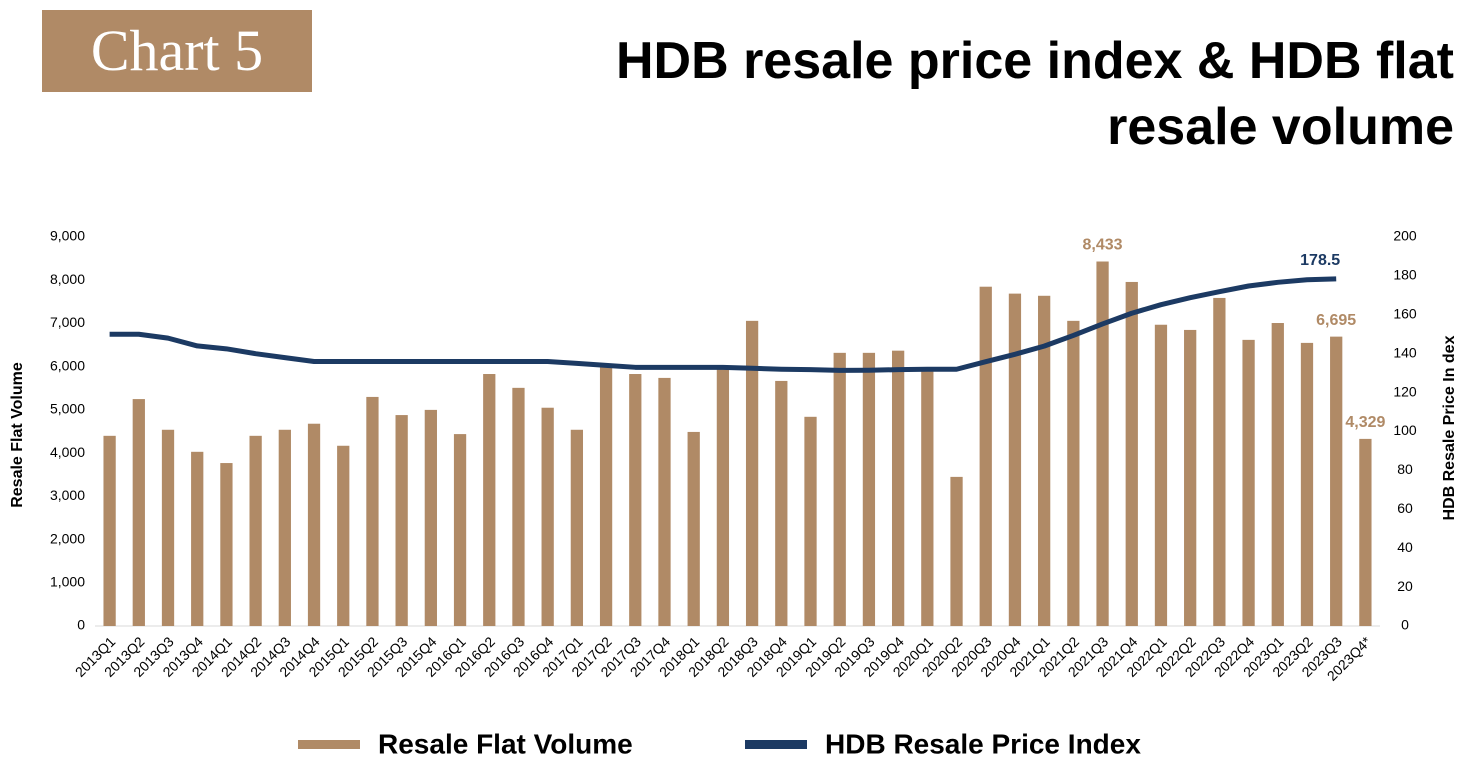  Describe the element at coordinates (505, 743) in the screenshot. I see `legend-label: Resale Flat Volume` at that location.